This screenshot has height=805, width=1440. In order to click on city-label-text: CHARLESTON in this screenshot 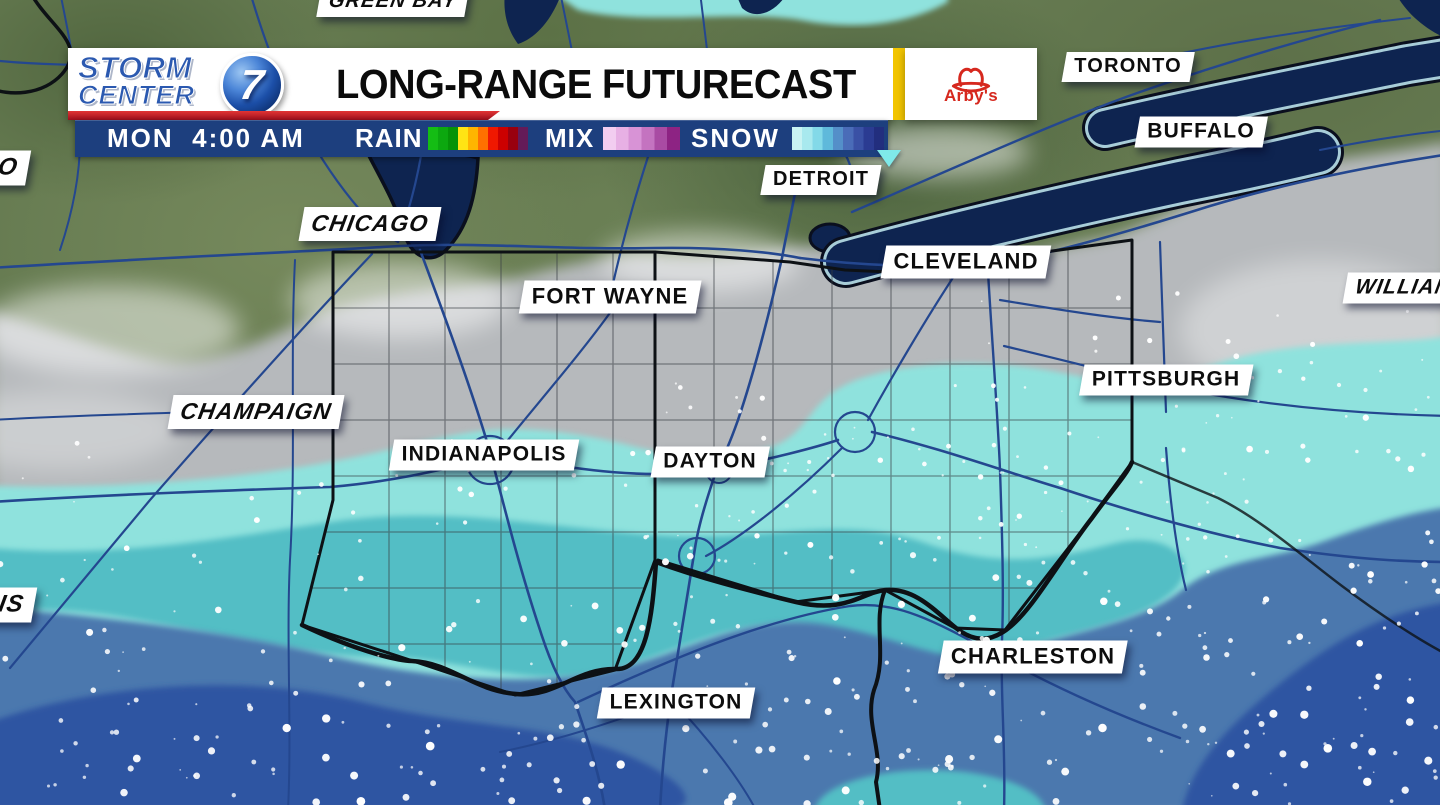, I will do `click(1033, 656)`.